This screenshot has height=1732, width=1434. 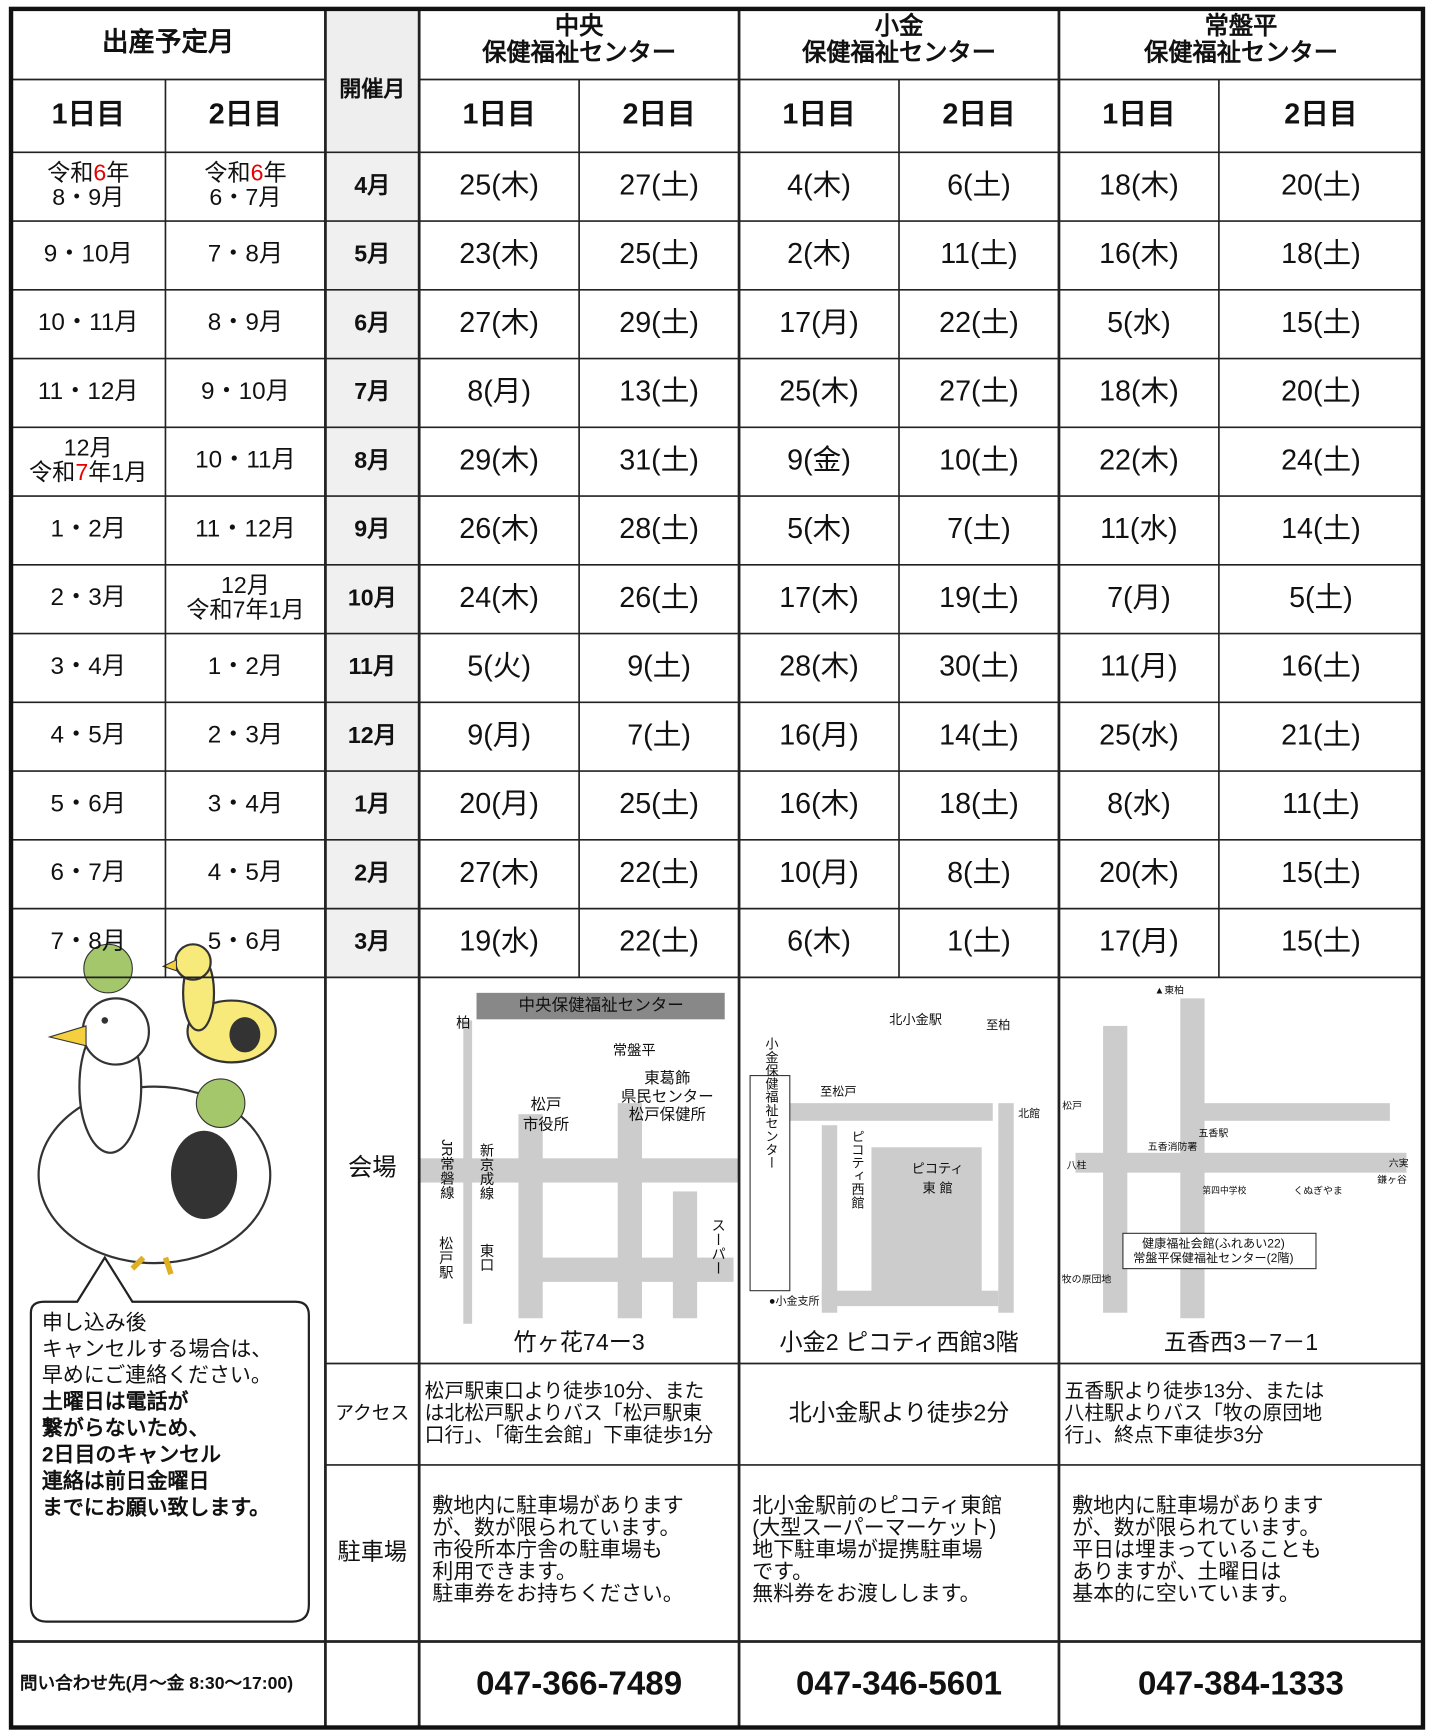 I want to click on map-label: ピコティ西館, so click(x=856, y=1170).